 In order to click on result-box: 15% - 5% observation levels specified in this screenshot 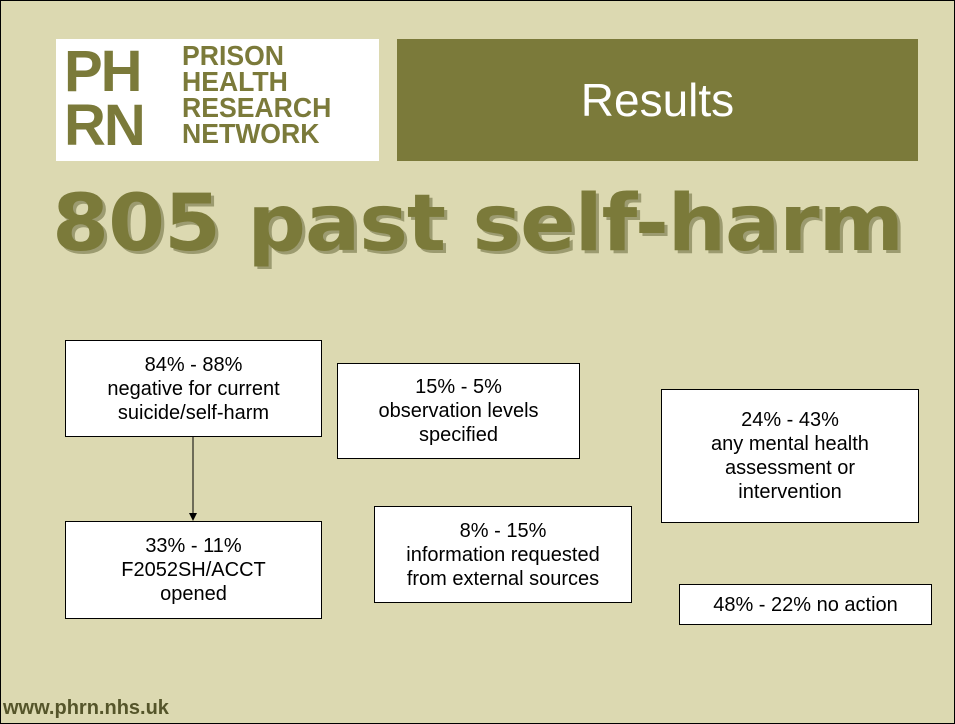, I will do `click(458, 411)`.